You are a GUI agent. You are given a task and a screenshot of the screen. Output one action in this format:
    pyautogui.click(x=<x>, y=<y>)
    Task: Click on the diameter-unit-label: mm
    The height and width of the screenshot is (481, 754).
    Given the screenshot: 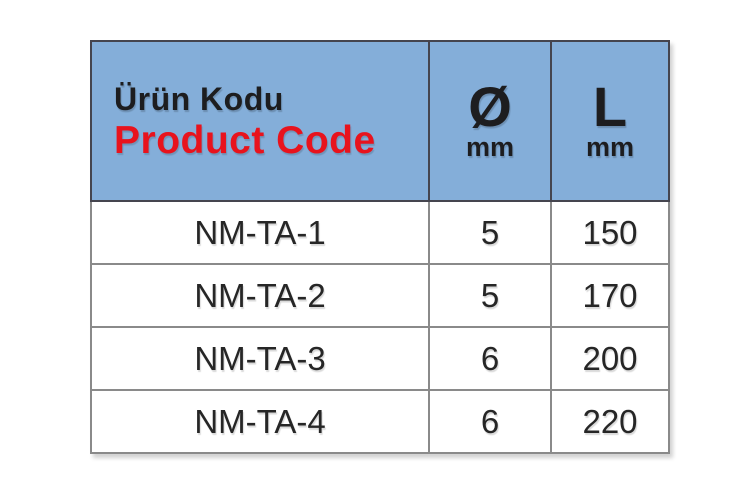 What is the action you would take?
    pyautogui.click(x=489, y=146)
    